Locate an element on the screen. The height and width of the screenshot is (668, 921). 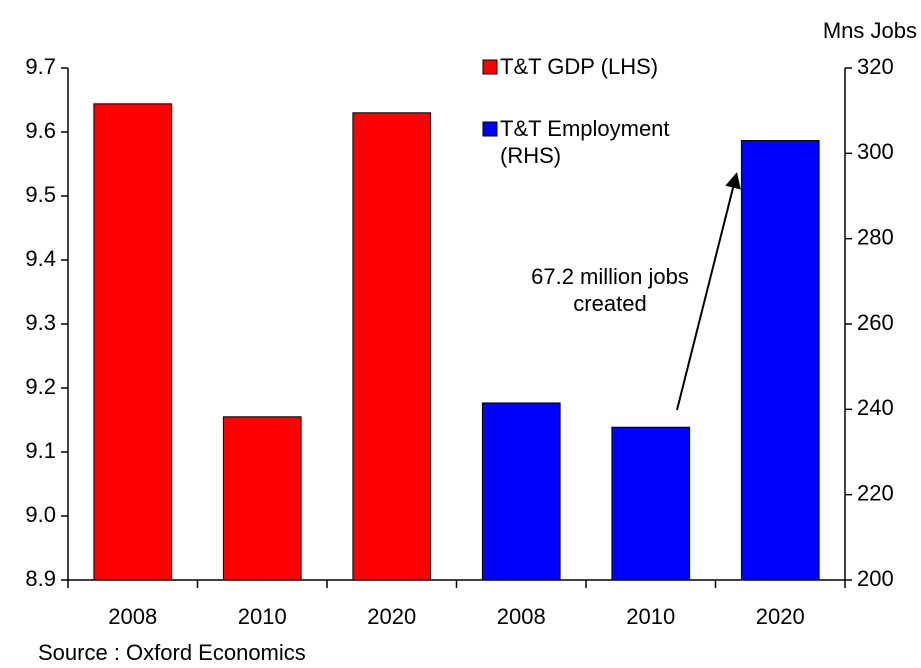
y2-tick-label: 260 is located at coordinates (875, 322).